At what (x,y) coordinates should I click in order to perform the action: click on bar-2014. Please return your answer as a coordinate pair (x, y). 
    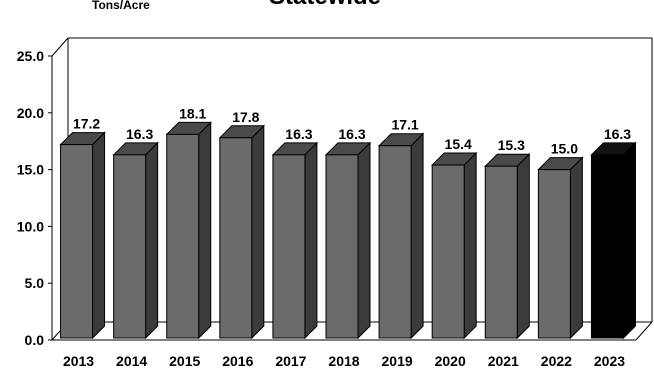
    Looking at the image, I should click on (135, 240).